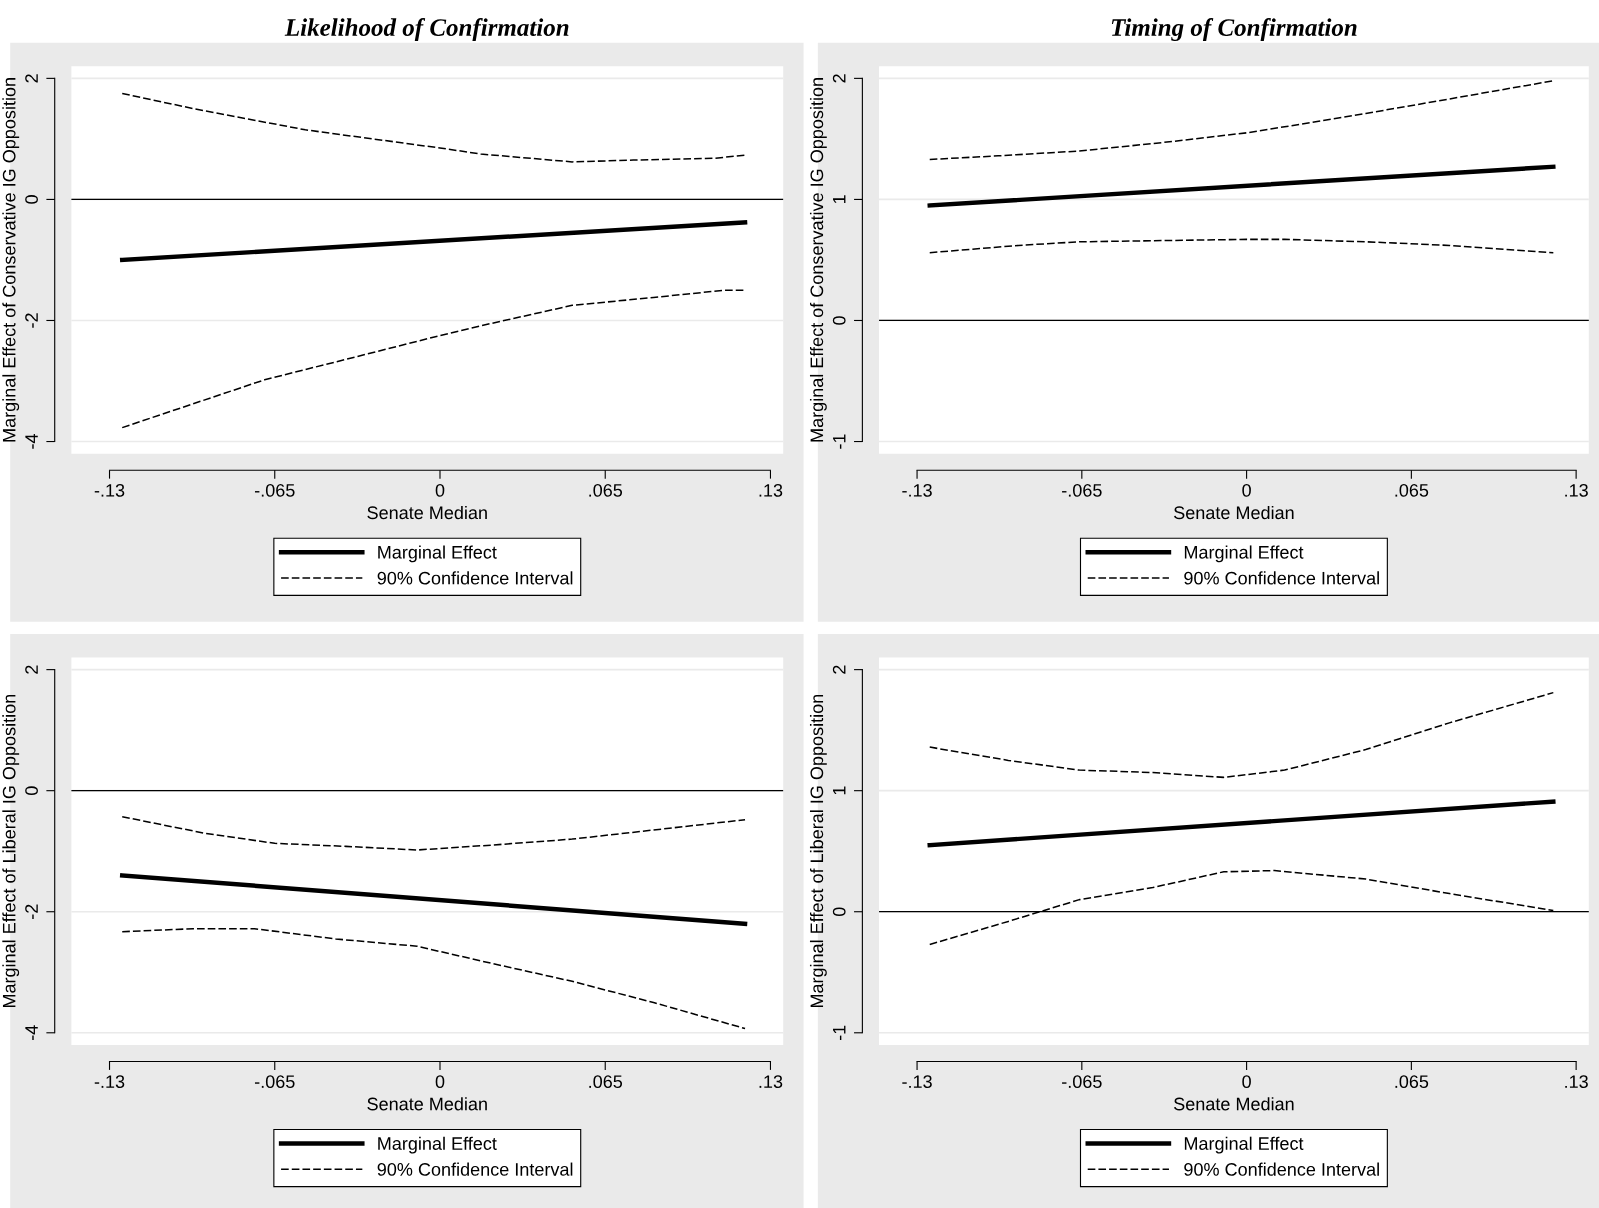  What do you see at coordinates (426, 30) in the screenshot?
I see `chart-title: Likelihood of Confirmation` at bounding box center [426, 30].